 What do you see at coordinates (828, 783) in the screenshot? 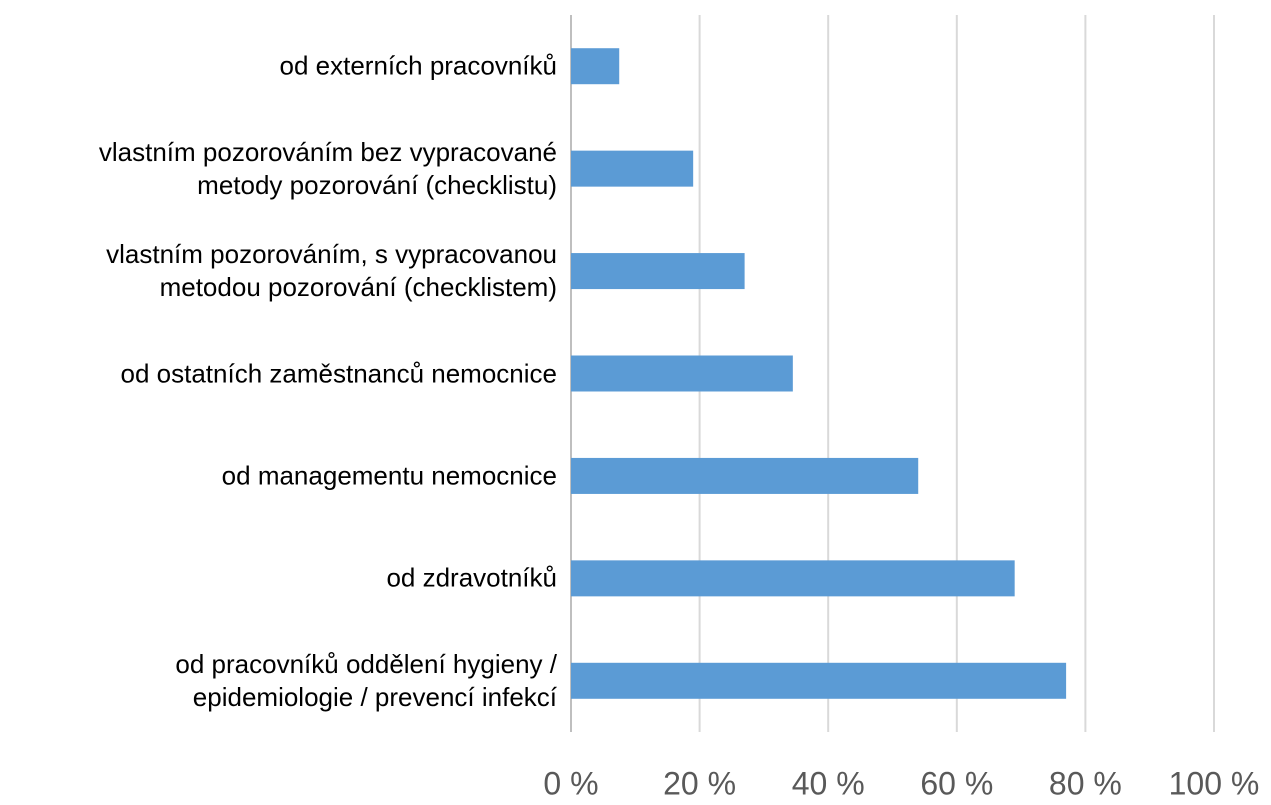
I see `x-tick-label: 40 %` at bounding box center [828, 783].